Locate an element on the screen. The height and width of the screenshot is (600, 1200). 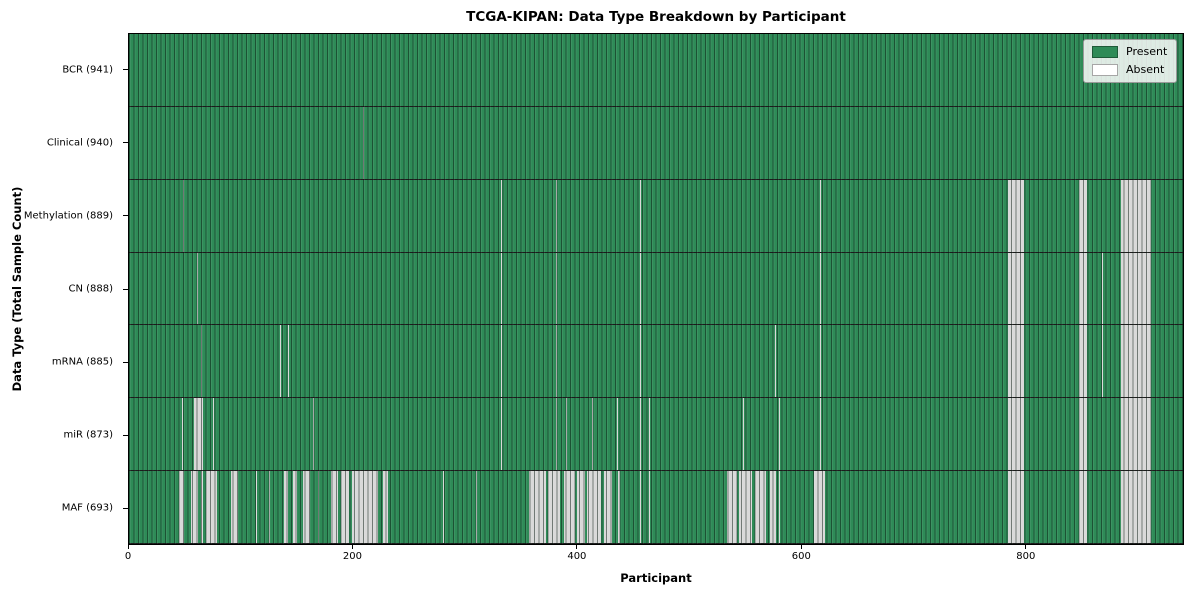
y-tick-label-Methylation: Methylation (889) is located at coordinates (68, 216).